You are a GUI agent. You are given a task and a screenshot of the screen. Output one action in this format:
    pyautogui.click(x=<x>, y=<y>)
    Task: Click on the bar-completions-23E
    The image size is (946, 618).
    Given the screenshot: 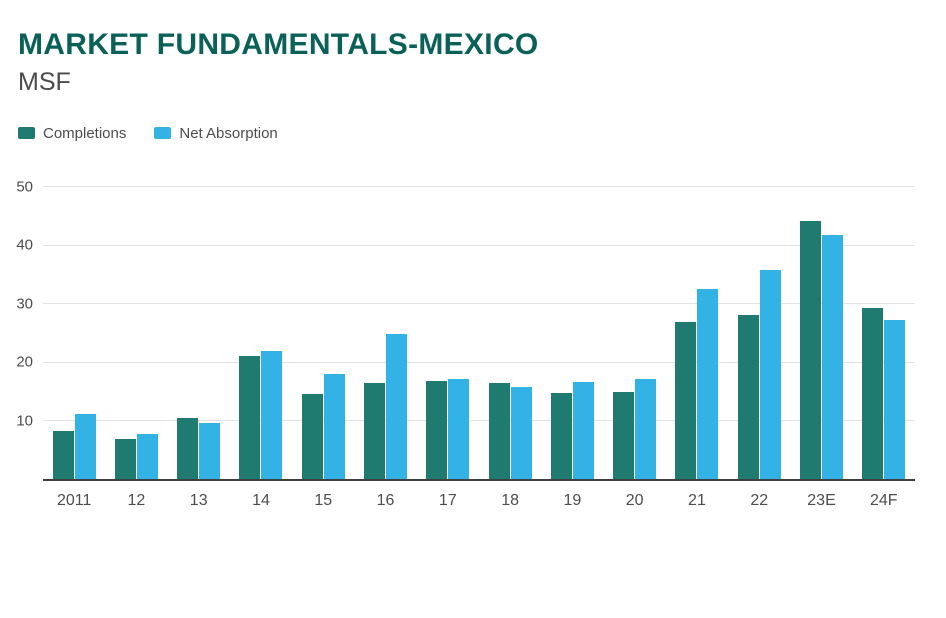 What is the action you would take?
    pyautogui.click(x=811, y=350)
    